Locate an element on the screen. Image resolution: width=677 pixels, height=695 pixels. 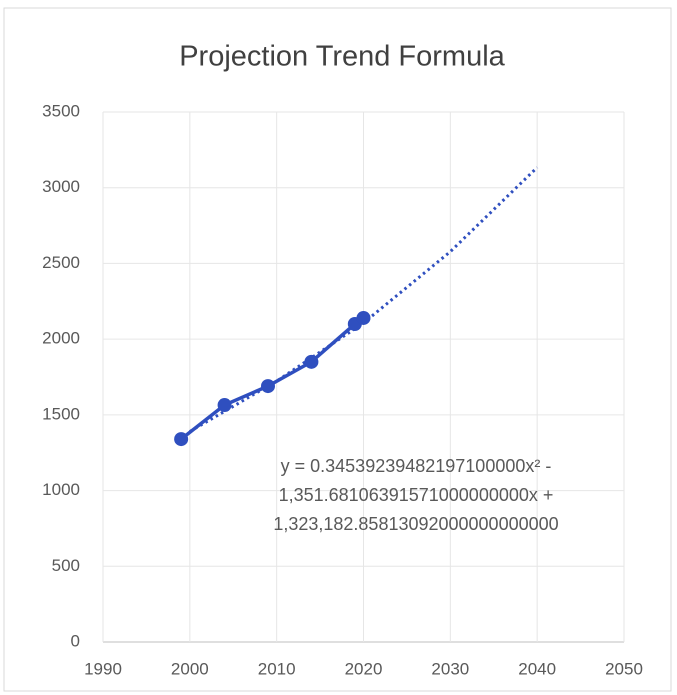
chart-title: Projection Trend Formula is located at coordinates (342, 57).